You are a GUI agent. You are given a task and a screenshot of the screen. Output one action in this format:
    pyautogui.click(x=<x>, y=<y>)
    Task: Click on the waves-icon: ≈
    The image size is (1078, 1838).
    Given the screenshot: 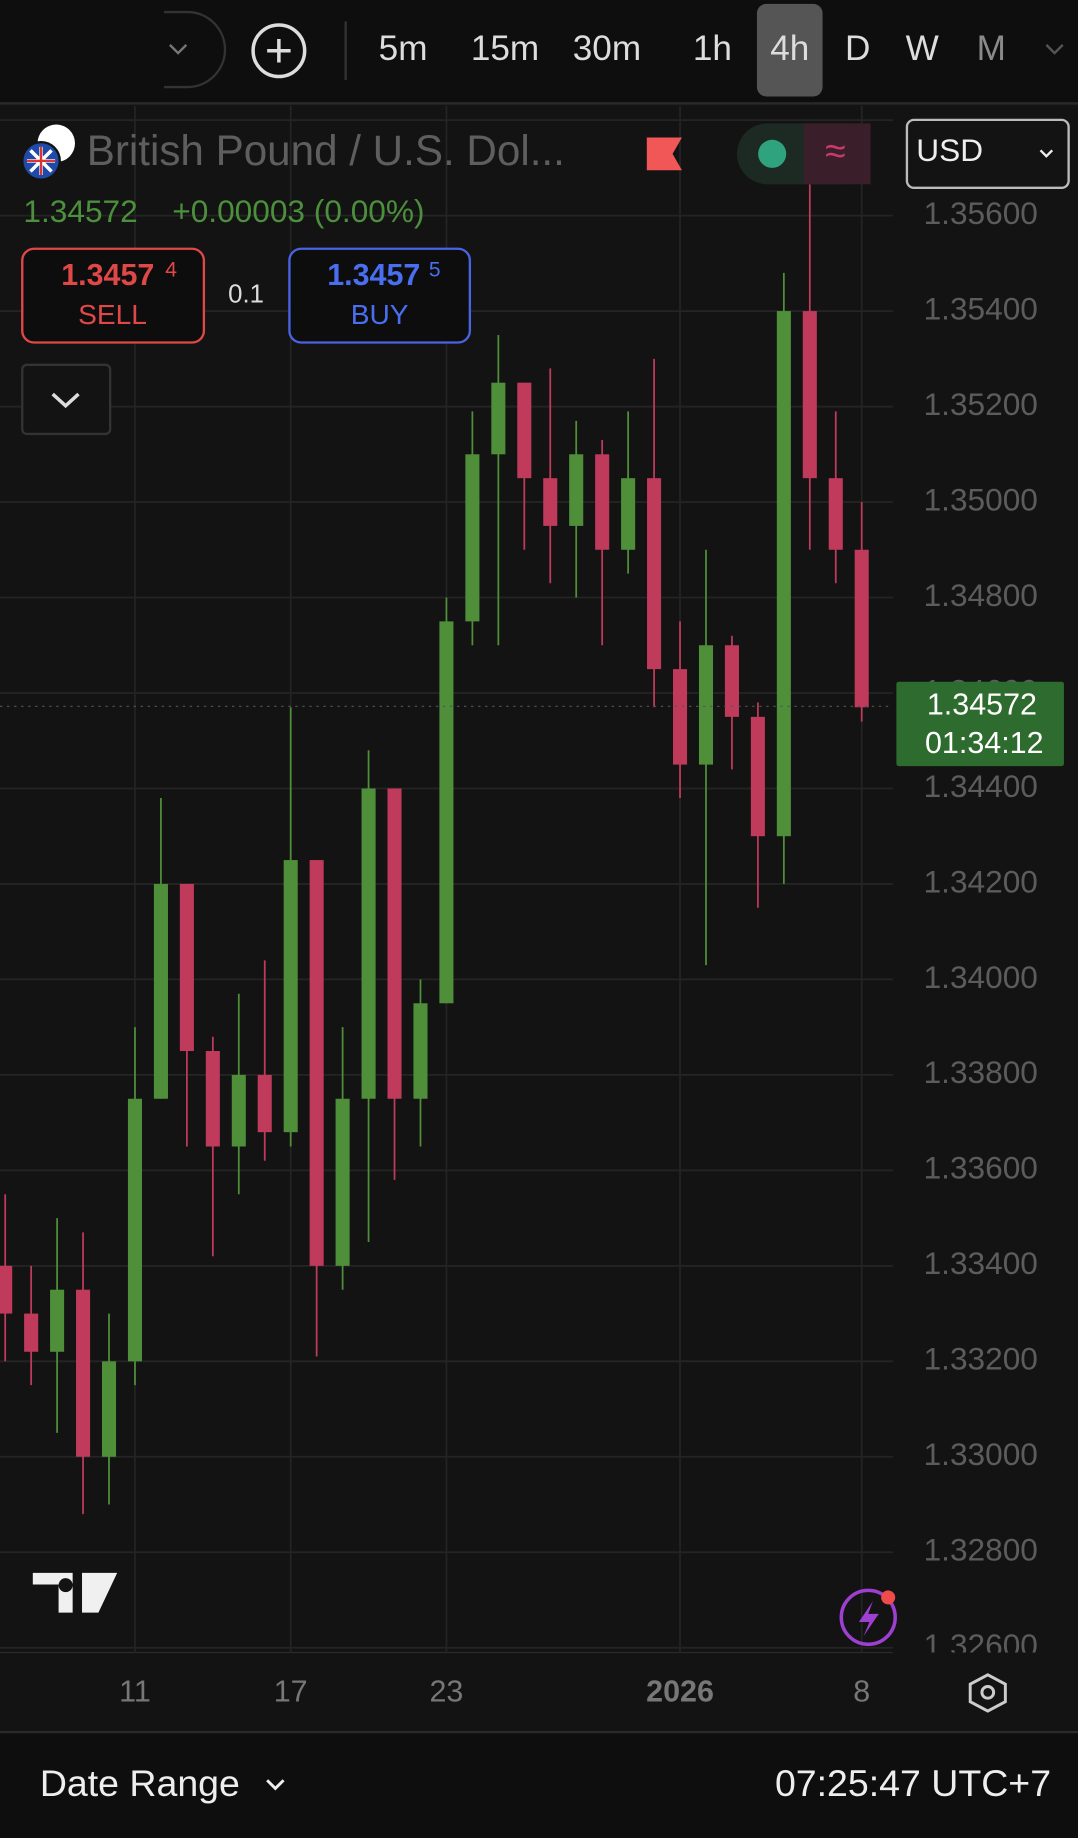 What is the action you would take?
    pyautogui.click(x=835, y=151)
    